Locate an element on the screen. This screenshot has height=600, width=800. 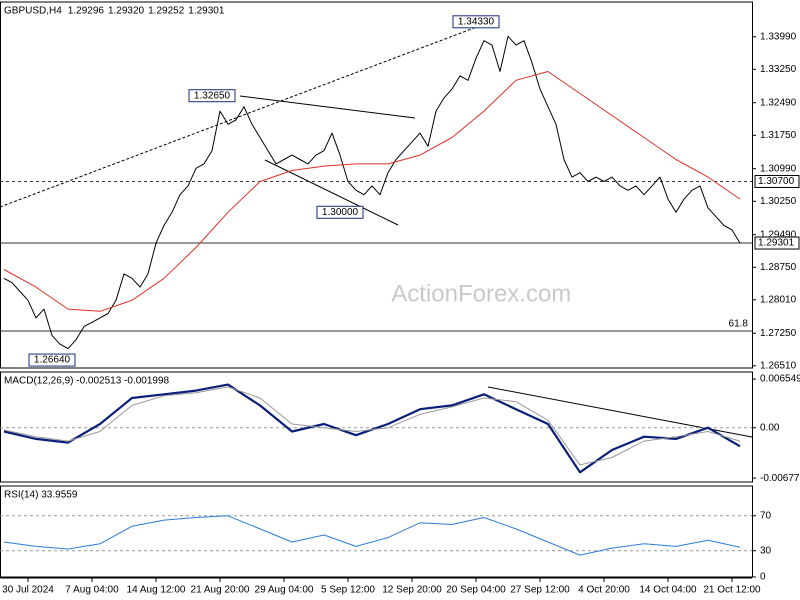
annotation-label: 1.34330 is located at coordinates (476, 21).